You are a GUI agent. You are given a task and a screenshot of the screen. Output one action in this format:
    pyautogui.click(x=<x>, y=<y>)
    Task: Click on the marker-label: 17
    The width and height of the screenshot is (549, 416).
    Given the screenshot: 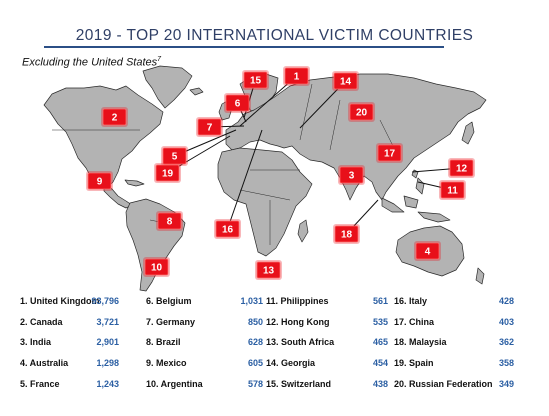 What is the action you would take?
    pyautogui.click(x=390, y=154)
    